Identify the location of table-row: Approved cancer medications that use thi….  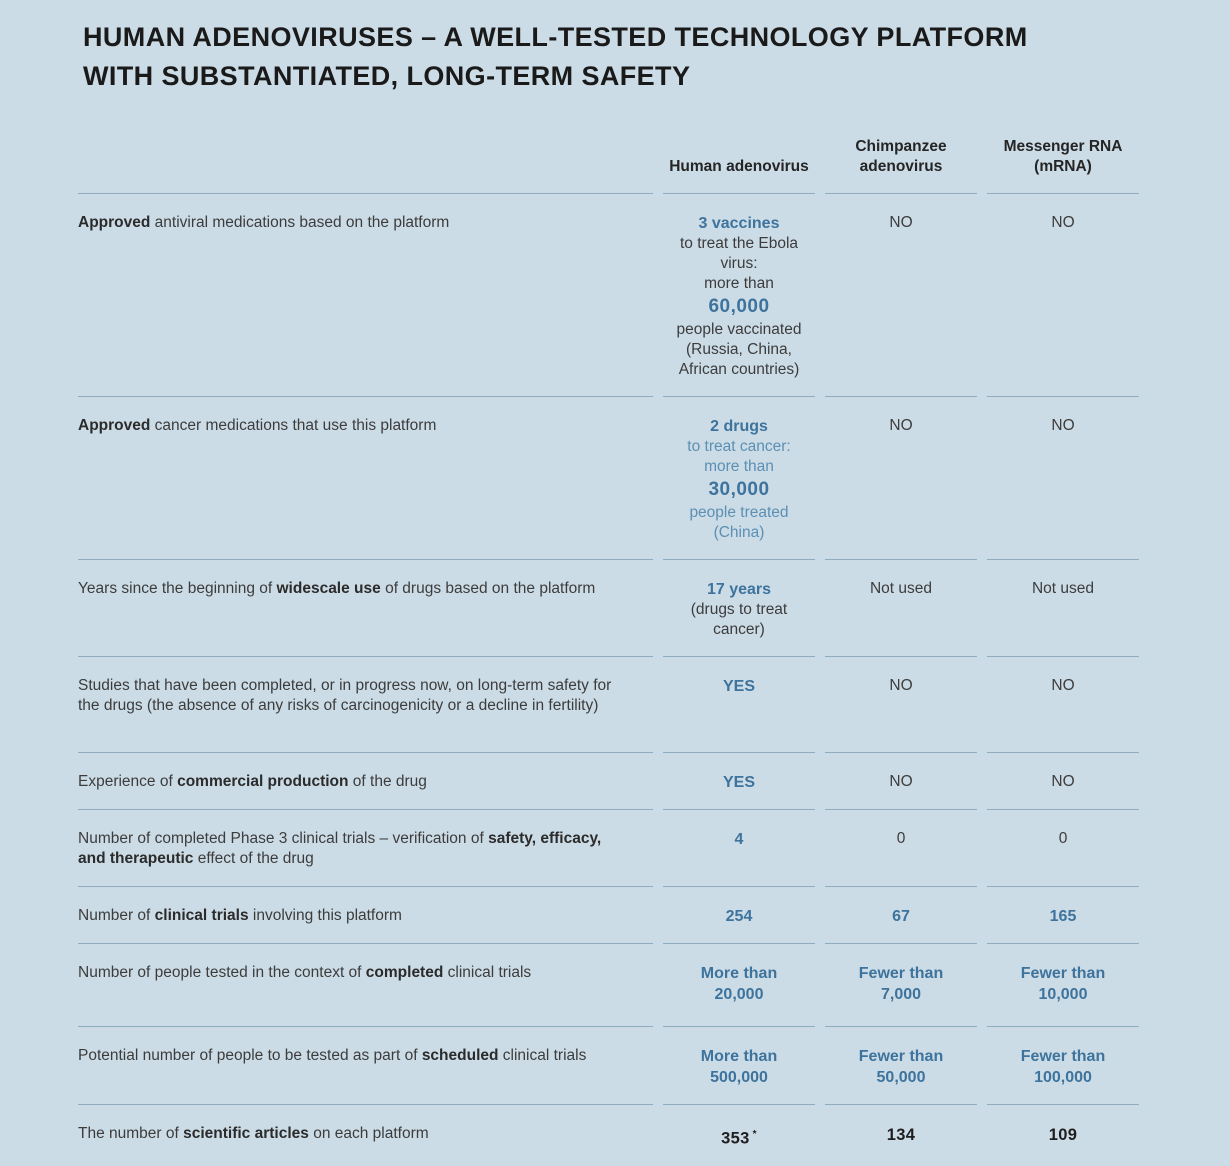
(608, 478).